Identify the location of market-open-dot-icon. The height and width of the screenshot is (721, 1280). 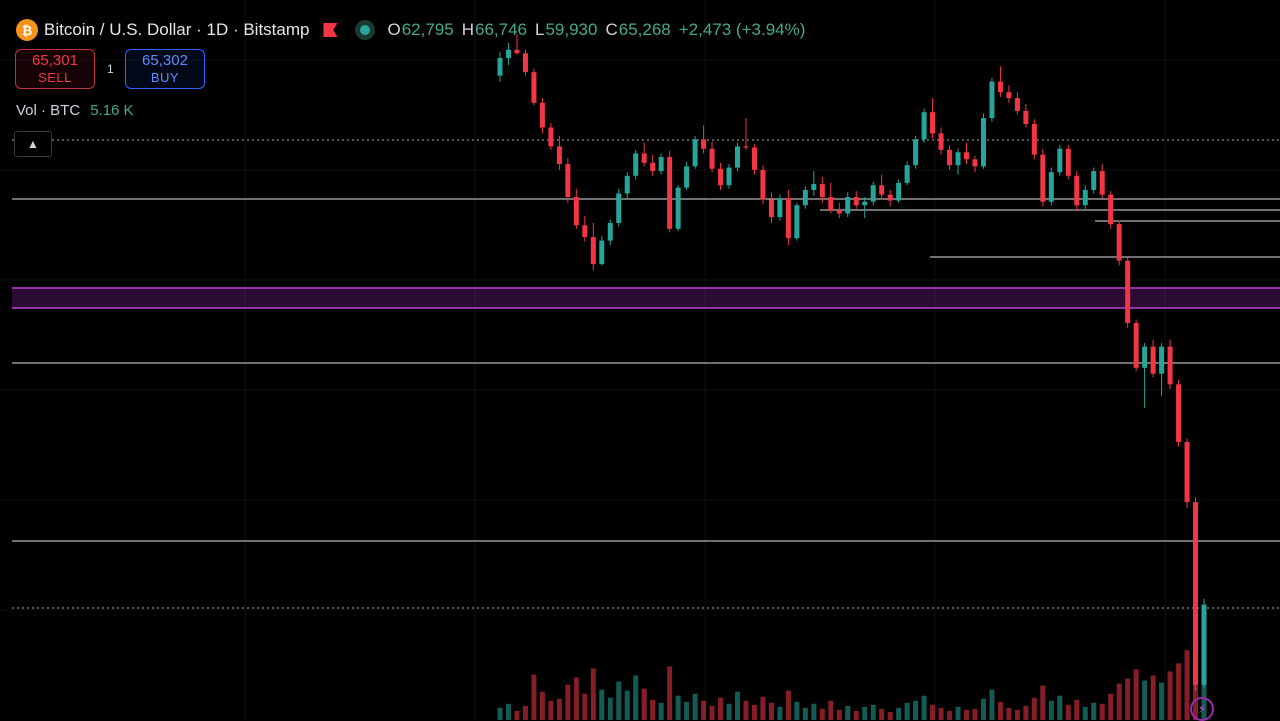
(365, 30).